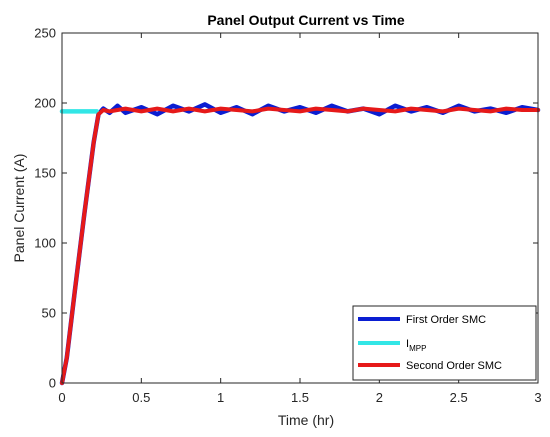  I want to click on y-tick-label: 150, so click(45, 173).